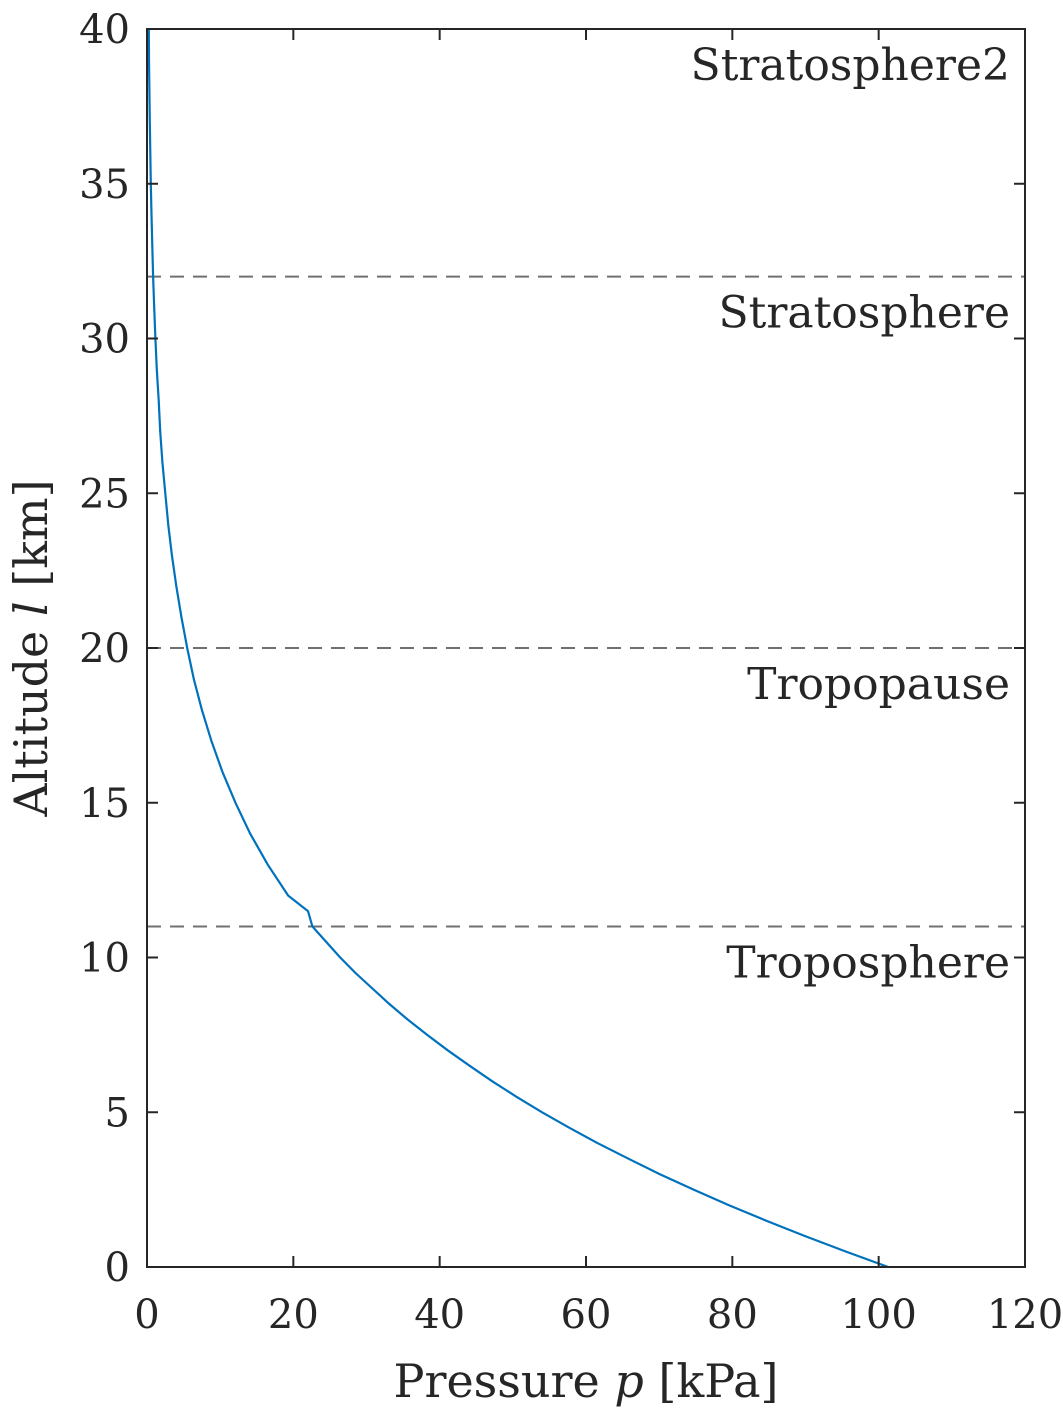  What do you see at coordinates (104, 30) in the screenshot?
I see `y-tick-label: 40` at bounding box center [104, 30].